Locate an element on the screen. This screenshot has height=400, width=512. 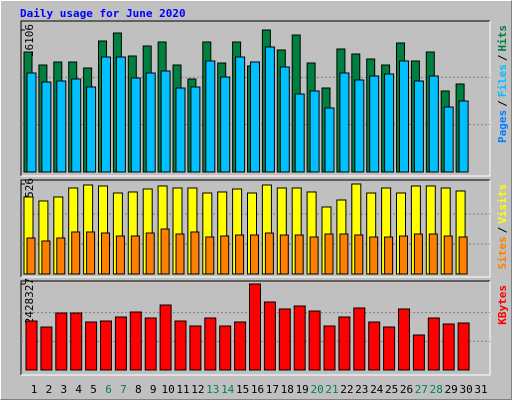
legend-entry: Sites is located at coordinates (502, 252).